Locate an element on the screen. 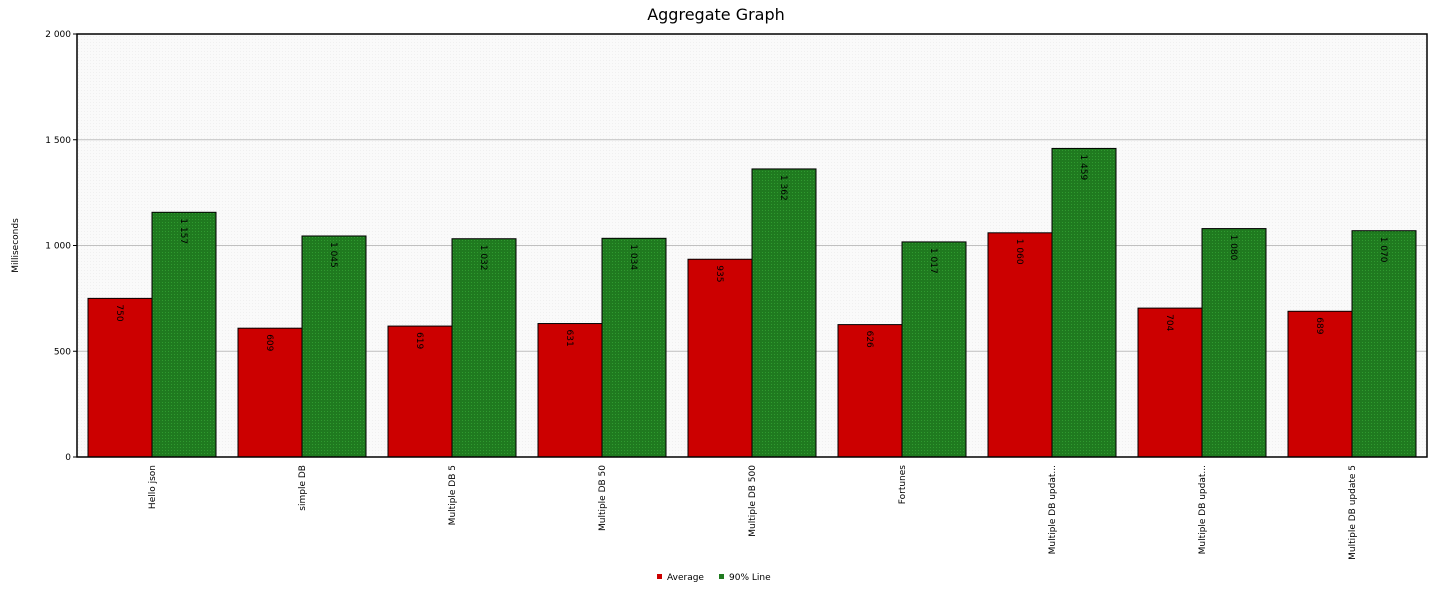 This screenshot has height=596, width=1431. y-tick-label: 1 500 is located at coordinates (58, 141).